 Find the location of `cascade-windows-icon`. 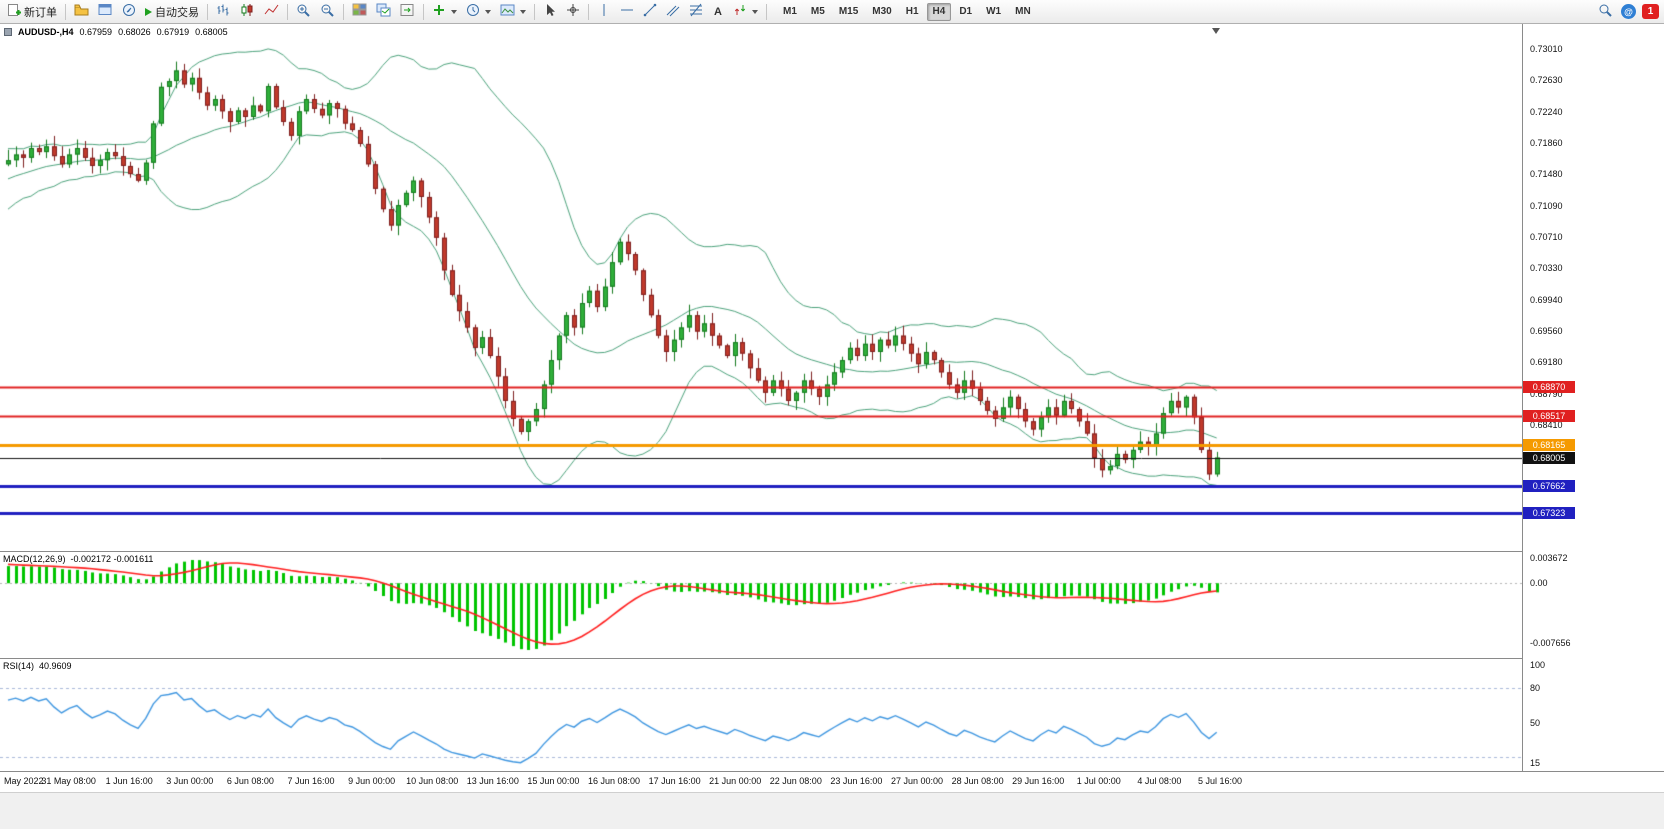

cascade-windows-icon is located at coordinates (383, 11).